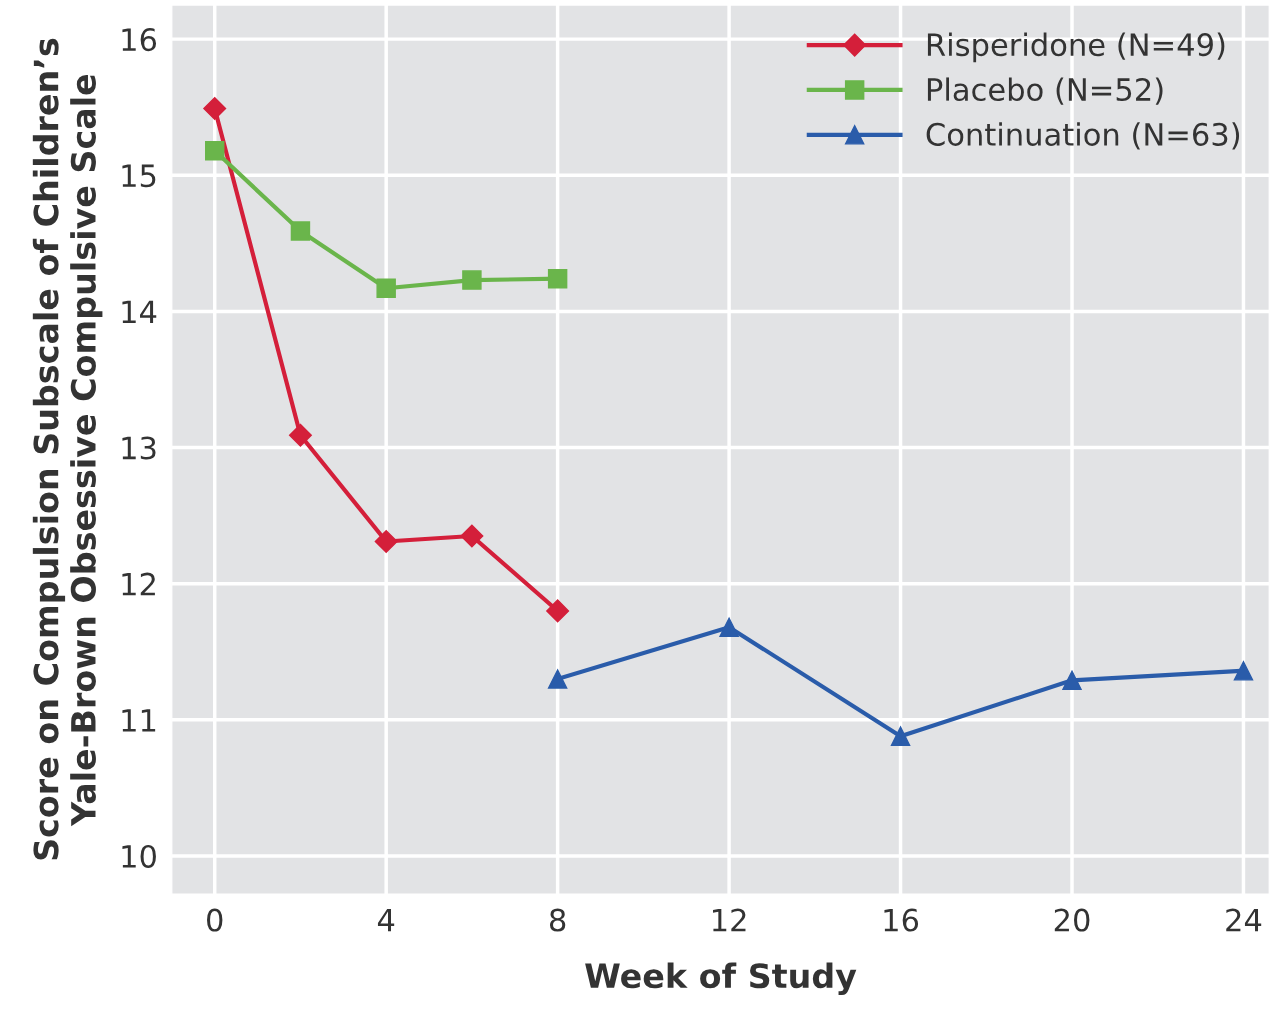  What do you see at coordinates (139, 40) in the screenshot?
I see `y-tick-label: 16` at bounding box center [139, 40].